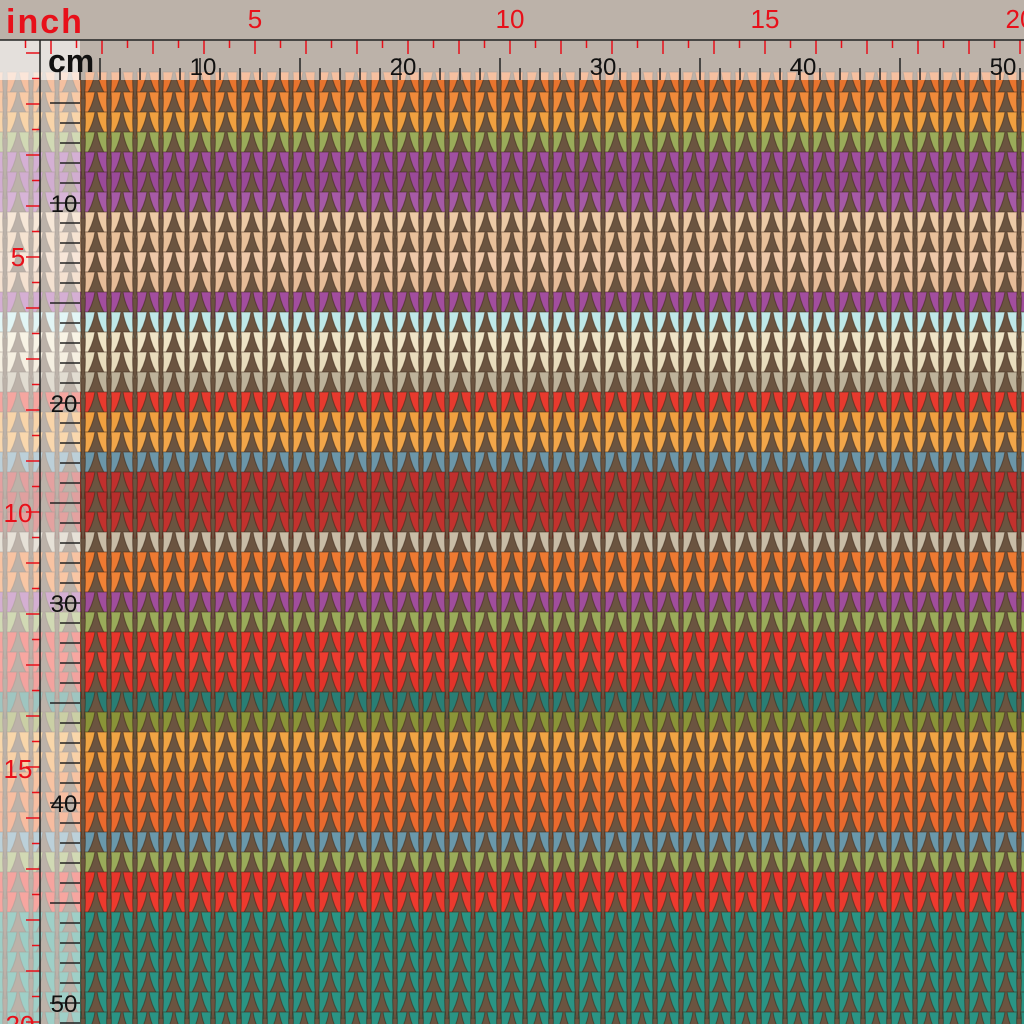 The height and width of the screenshot is (1024, 1024). Describe the element at coordinates (603, 67) in the screenshot. I see `top-cm-label: 30` at that location.